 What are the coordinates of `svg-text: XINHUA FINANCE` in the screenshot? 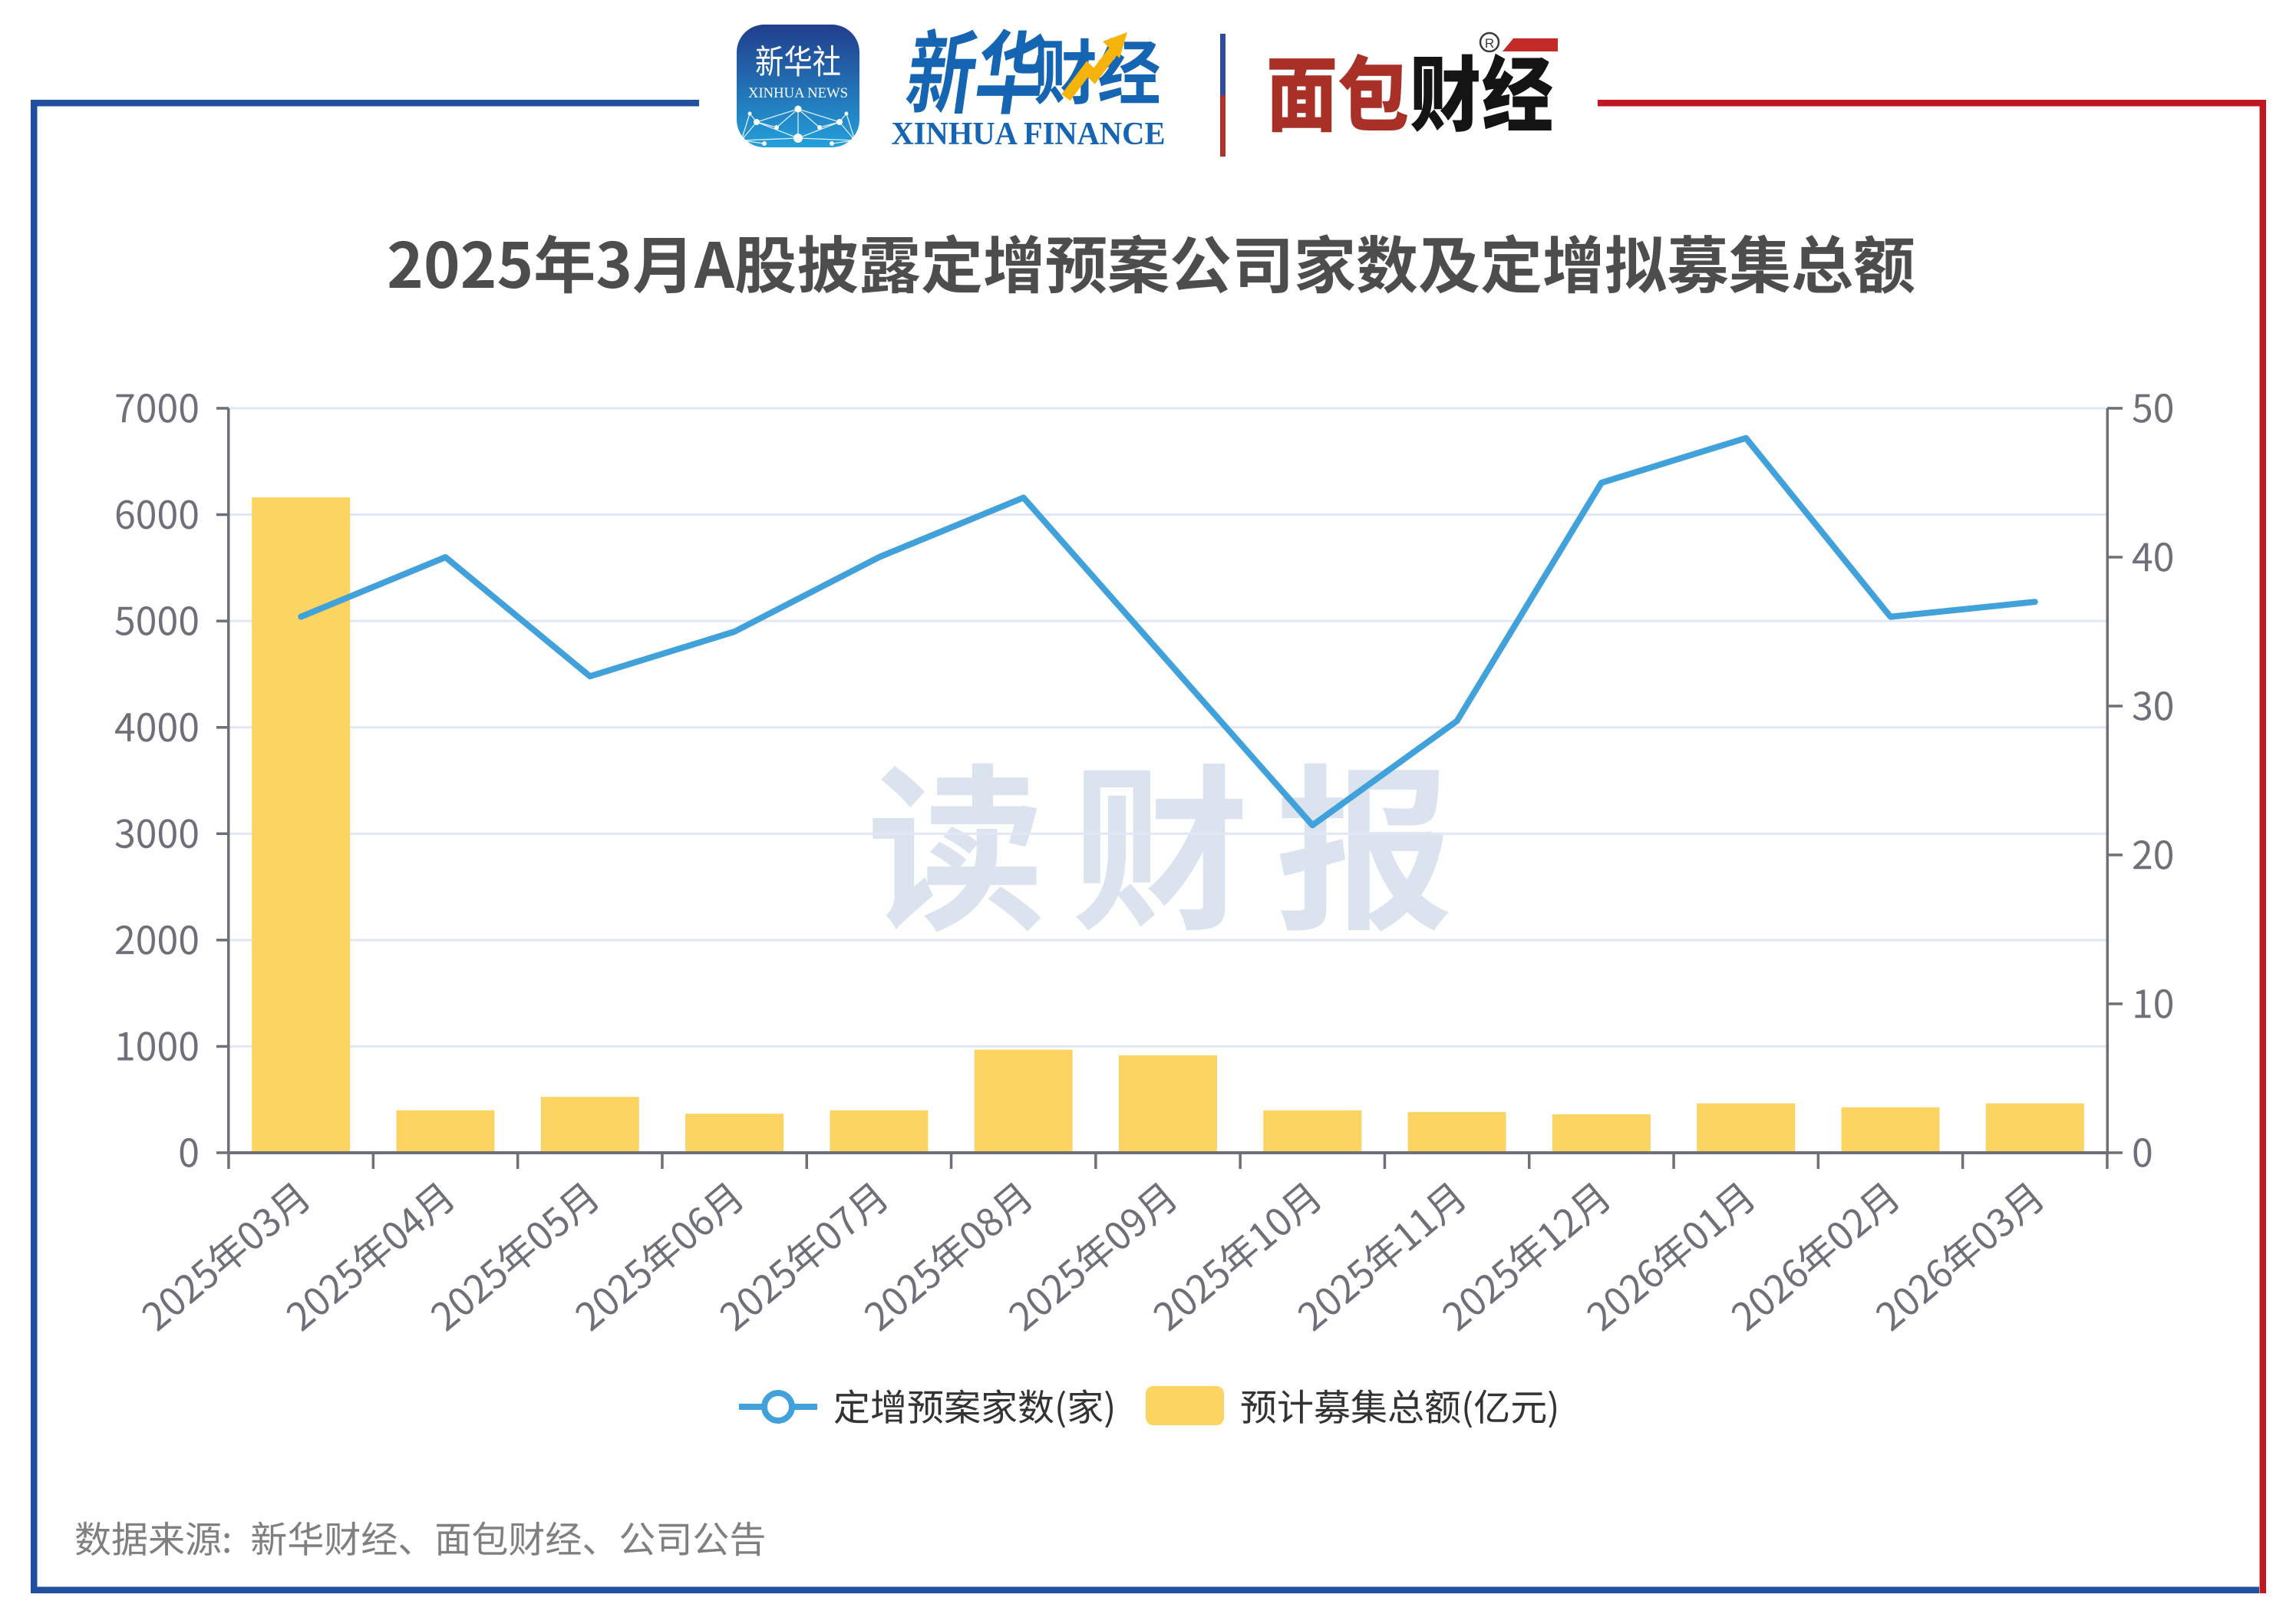 It's located at (1029, 134).